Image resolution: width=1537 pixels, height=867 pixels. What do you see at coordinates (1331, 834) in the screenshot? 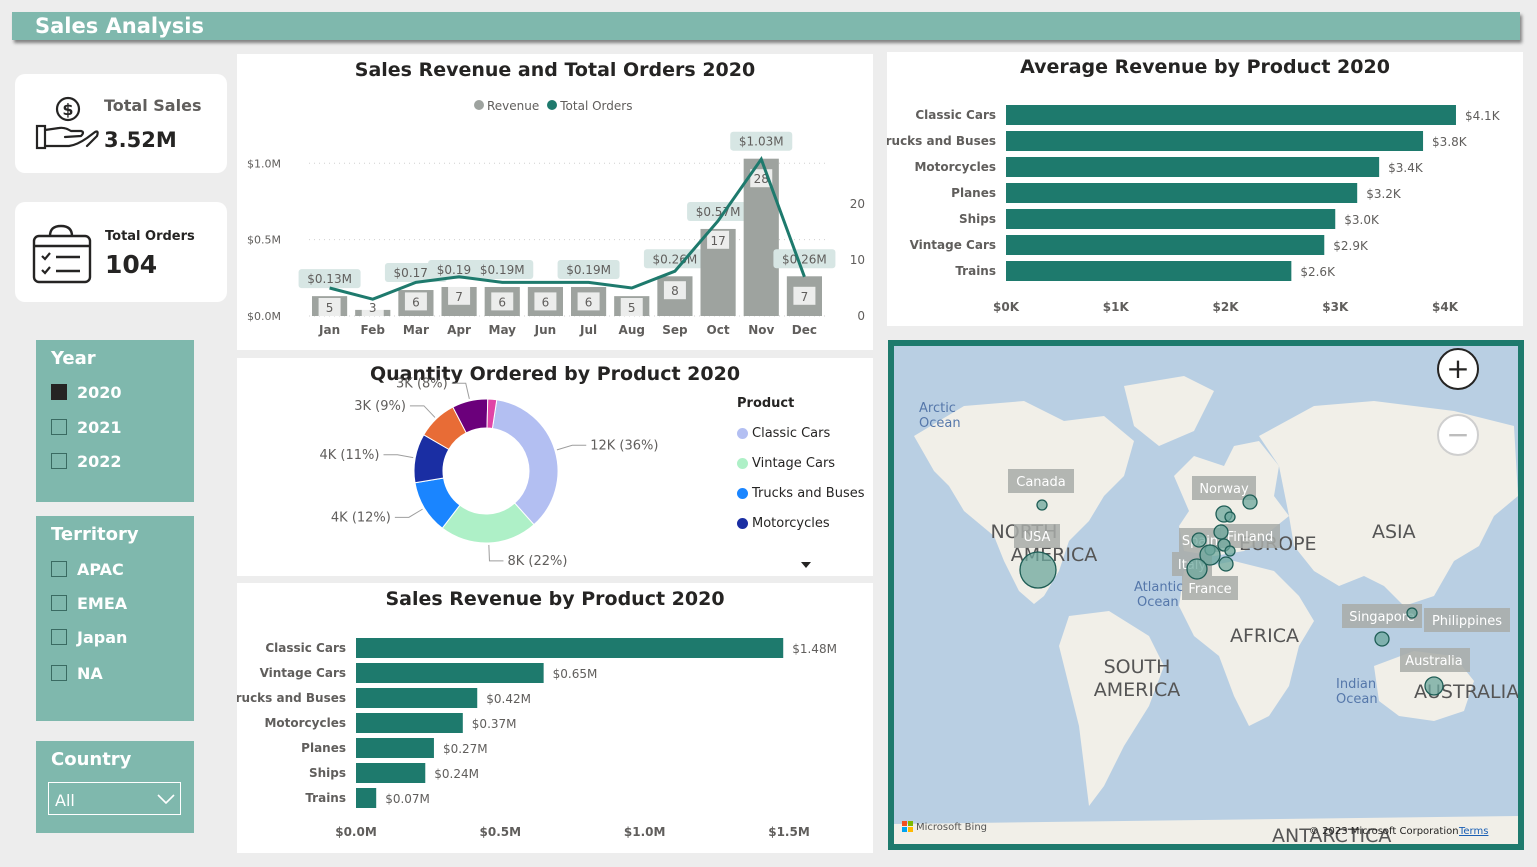
I see `continent-label-antarctica: ANTARCTICA` at bounding box center [1331, 834].